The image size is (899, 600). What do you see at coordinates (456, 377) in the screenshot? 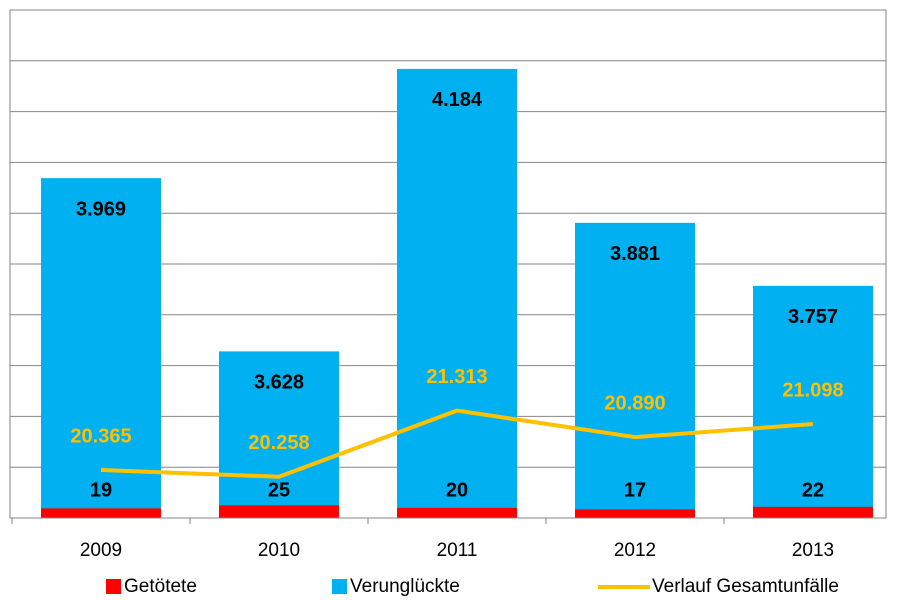
I see `line-label: 21.313` at bounding box center [456, 377].